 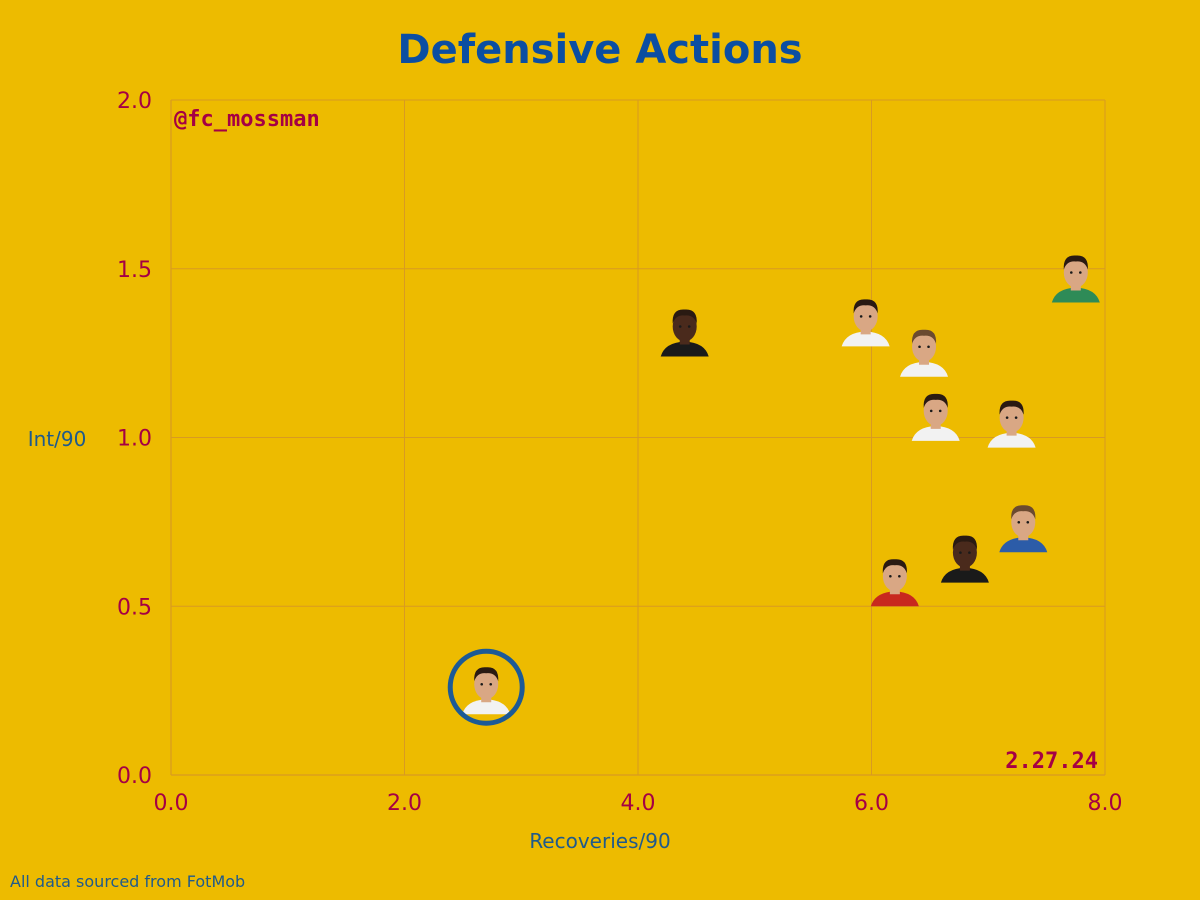 I want to click on x-tick-label-3: 6.0, so click(x=871, y=803).